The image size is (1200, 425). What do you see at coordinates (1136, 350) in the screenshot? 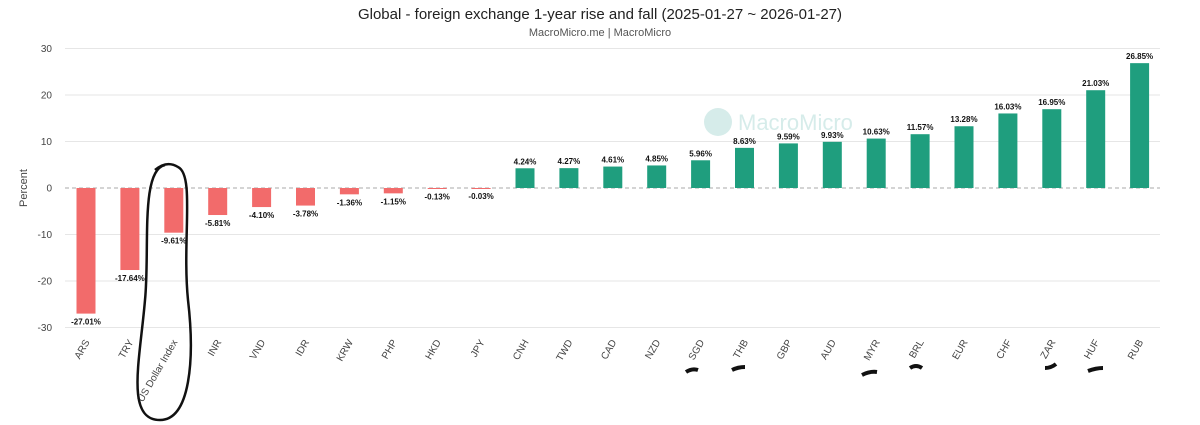
I see `x-tick-label: RUB` at bounding box center [1136, 350].